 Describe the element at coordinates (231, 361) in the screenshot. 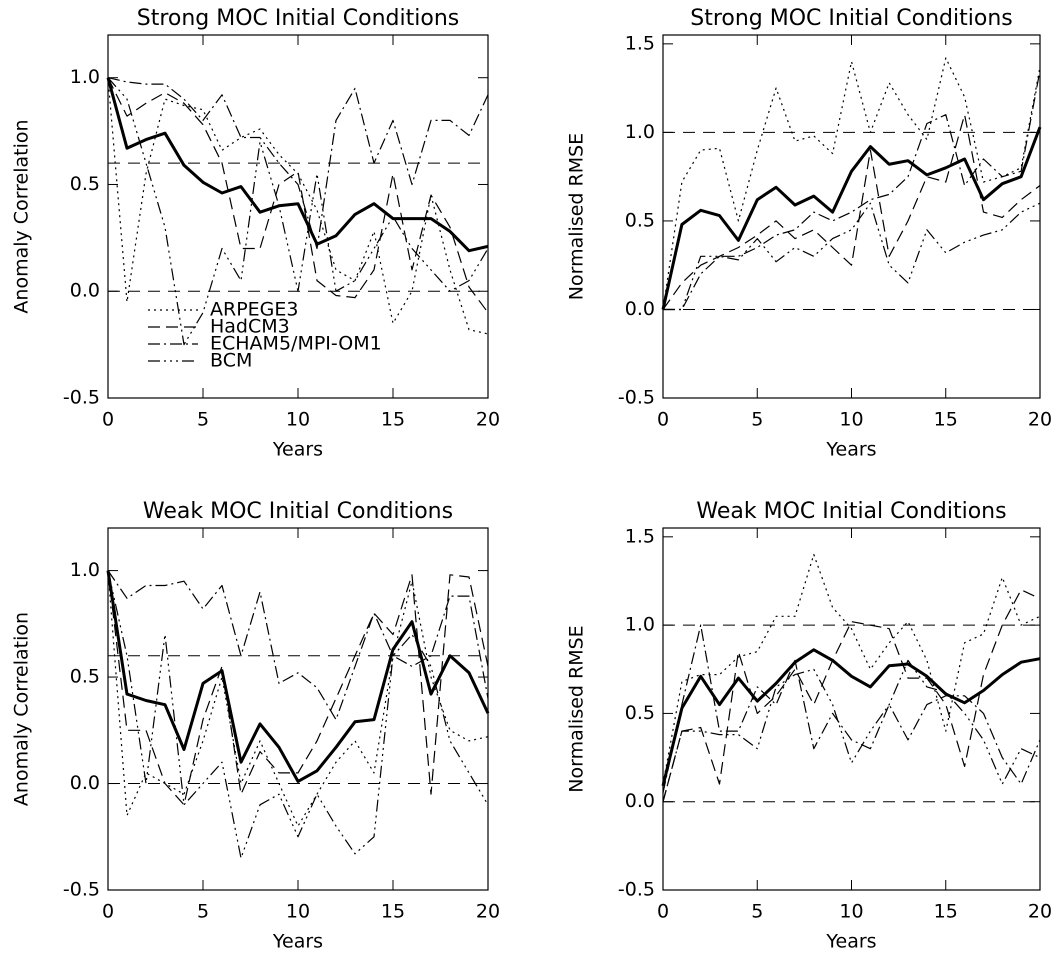

I see `legend-label: BCM` at that location.